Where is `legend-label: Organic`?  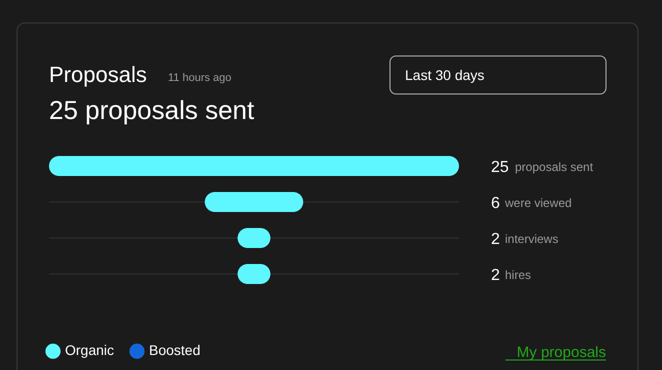
legend-label: Organic is located at coordinates (89, 350).